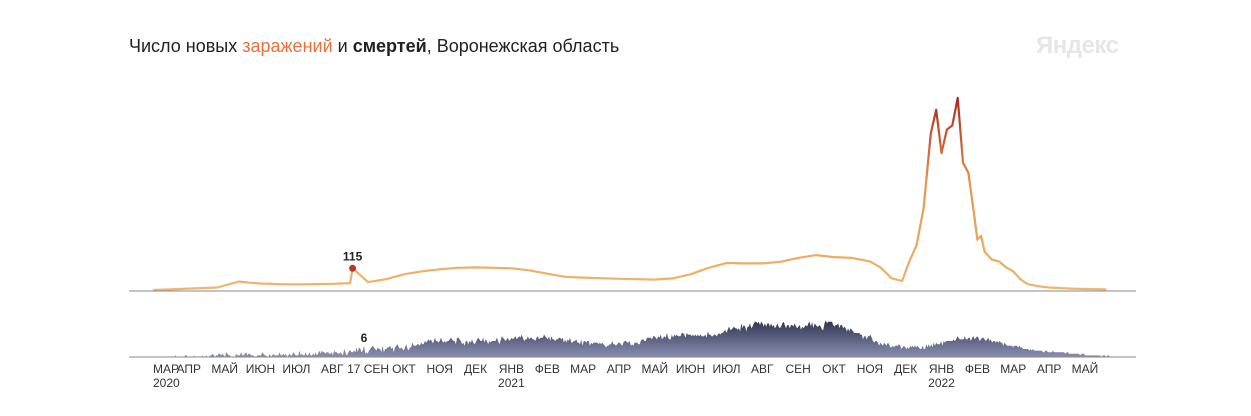 Image resolution: width=1251 pixels, height=416 pixels. What do you see at coordinates (364, 338) in the screenshot?
I see `deaths-marker-label: 6` at bounding box center [364, 338].